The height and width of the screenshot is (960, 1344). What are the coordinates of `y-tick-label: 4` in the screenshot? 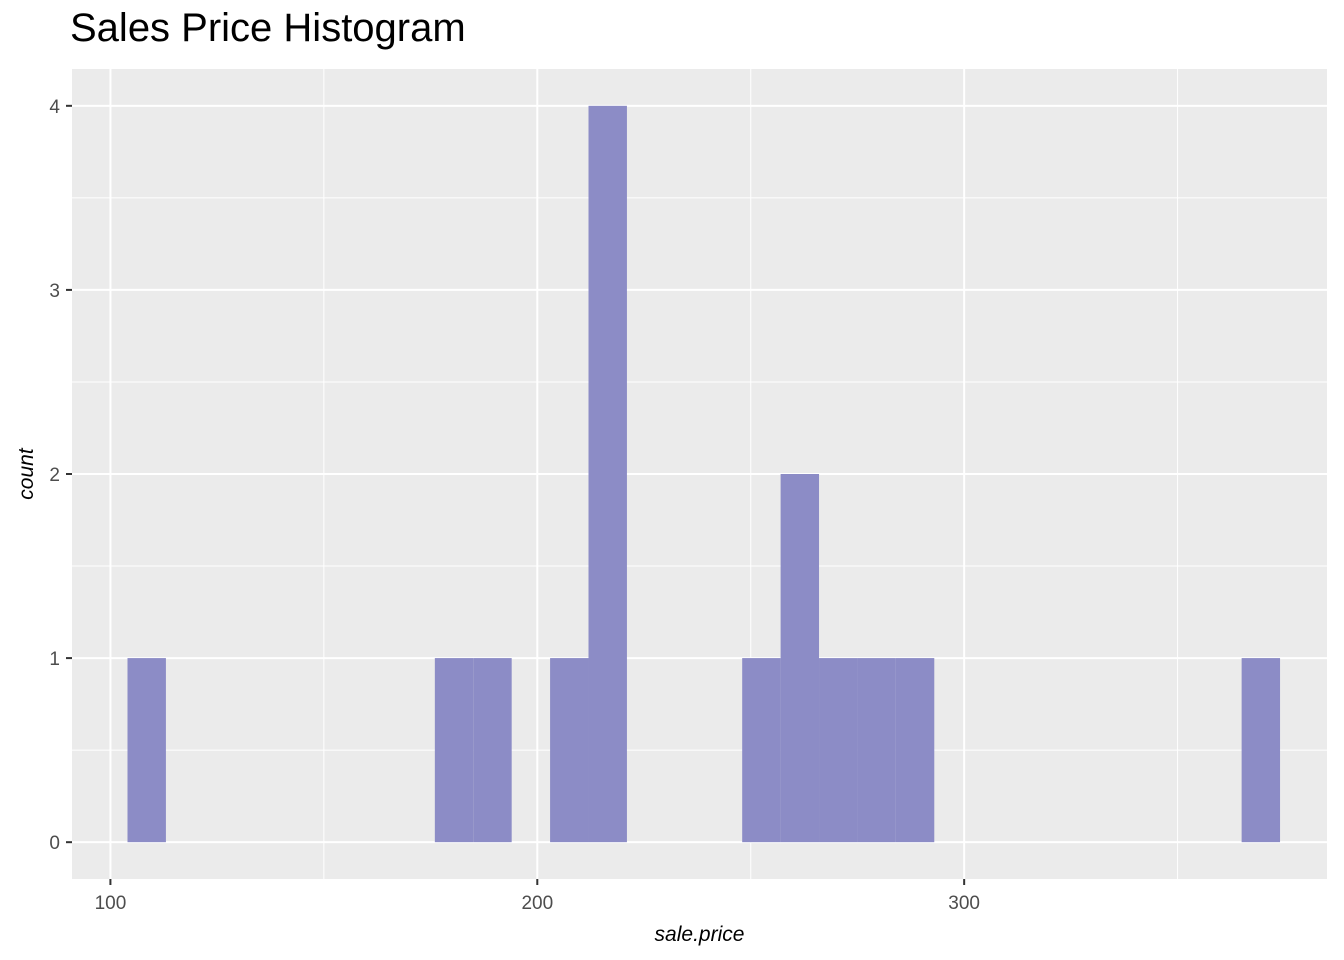 It's located at (54, 107).